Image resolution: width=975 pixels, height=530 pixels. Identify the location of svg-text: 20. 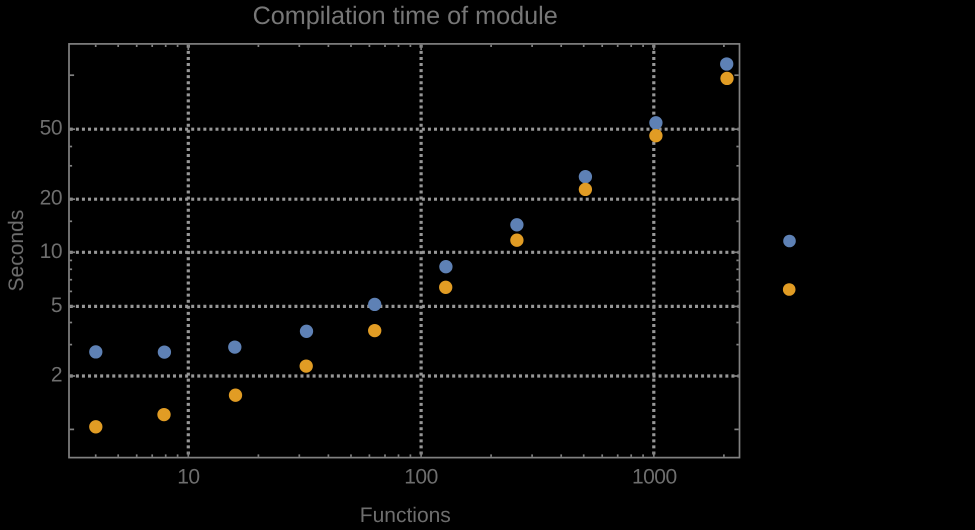
(51, 198).